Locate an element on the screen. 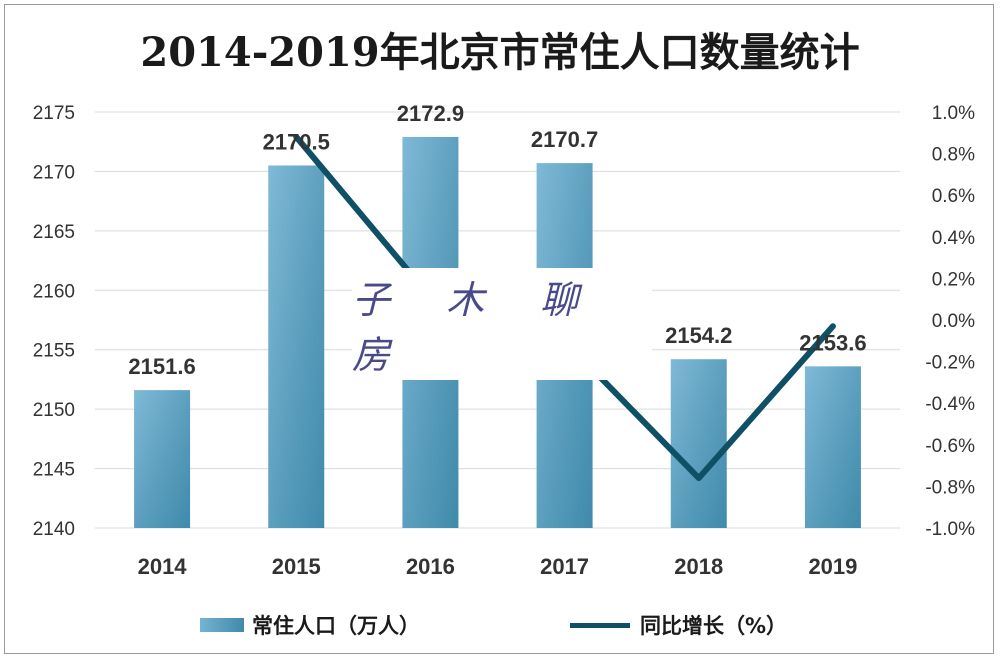 The width and height of the screenshot is (1000, 659). bar-value-label: 2153.6 is located at coordinates (832, 342).